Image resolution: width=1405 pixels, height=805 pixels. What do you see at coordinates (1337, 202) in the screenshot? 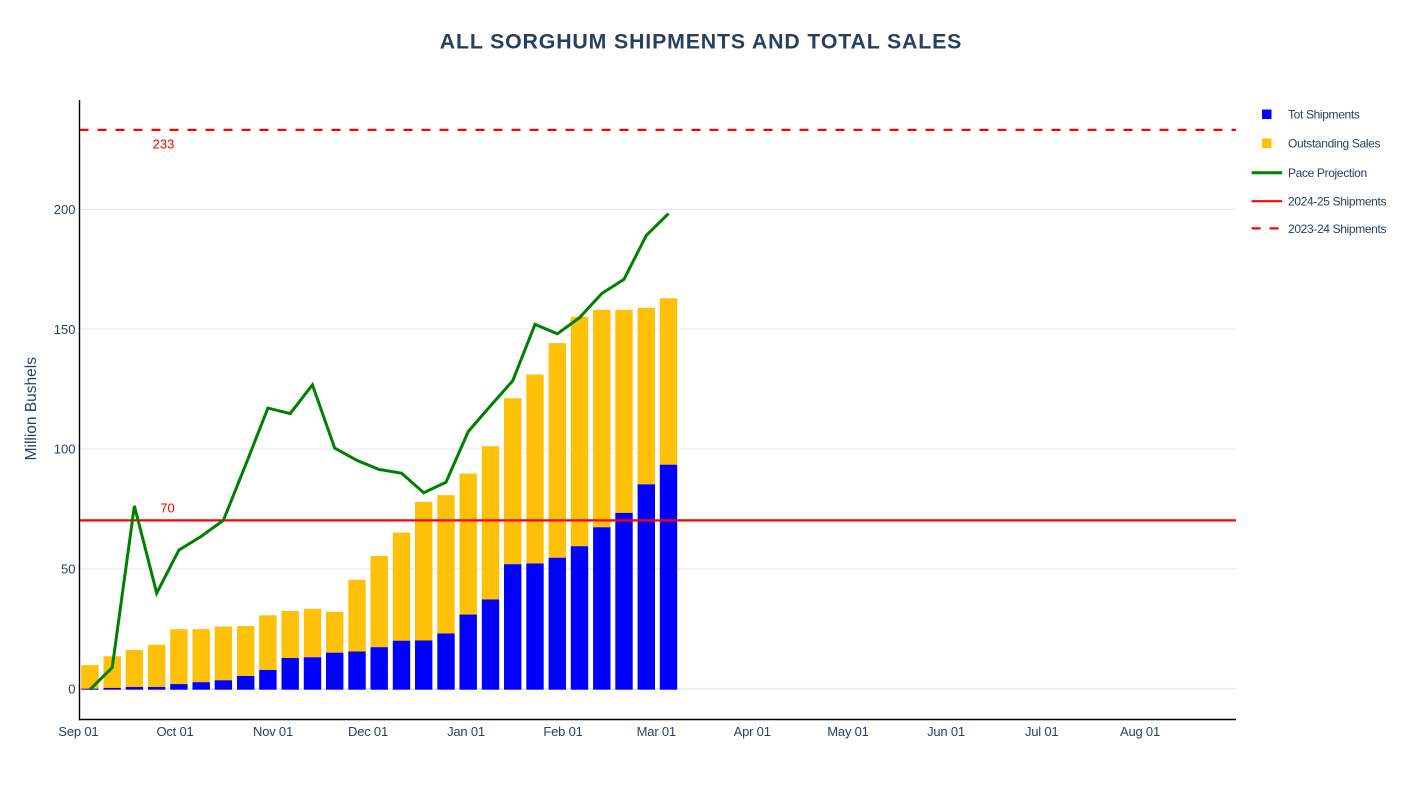
I see `svg-text: 2024-25 Shipments` at bounding box center [1337, 202].